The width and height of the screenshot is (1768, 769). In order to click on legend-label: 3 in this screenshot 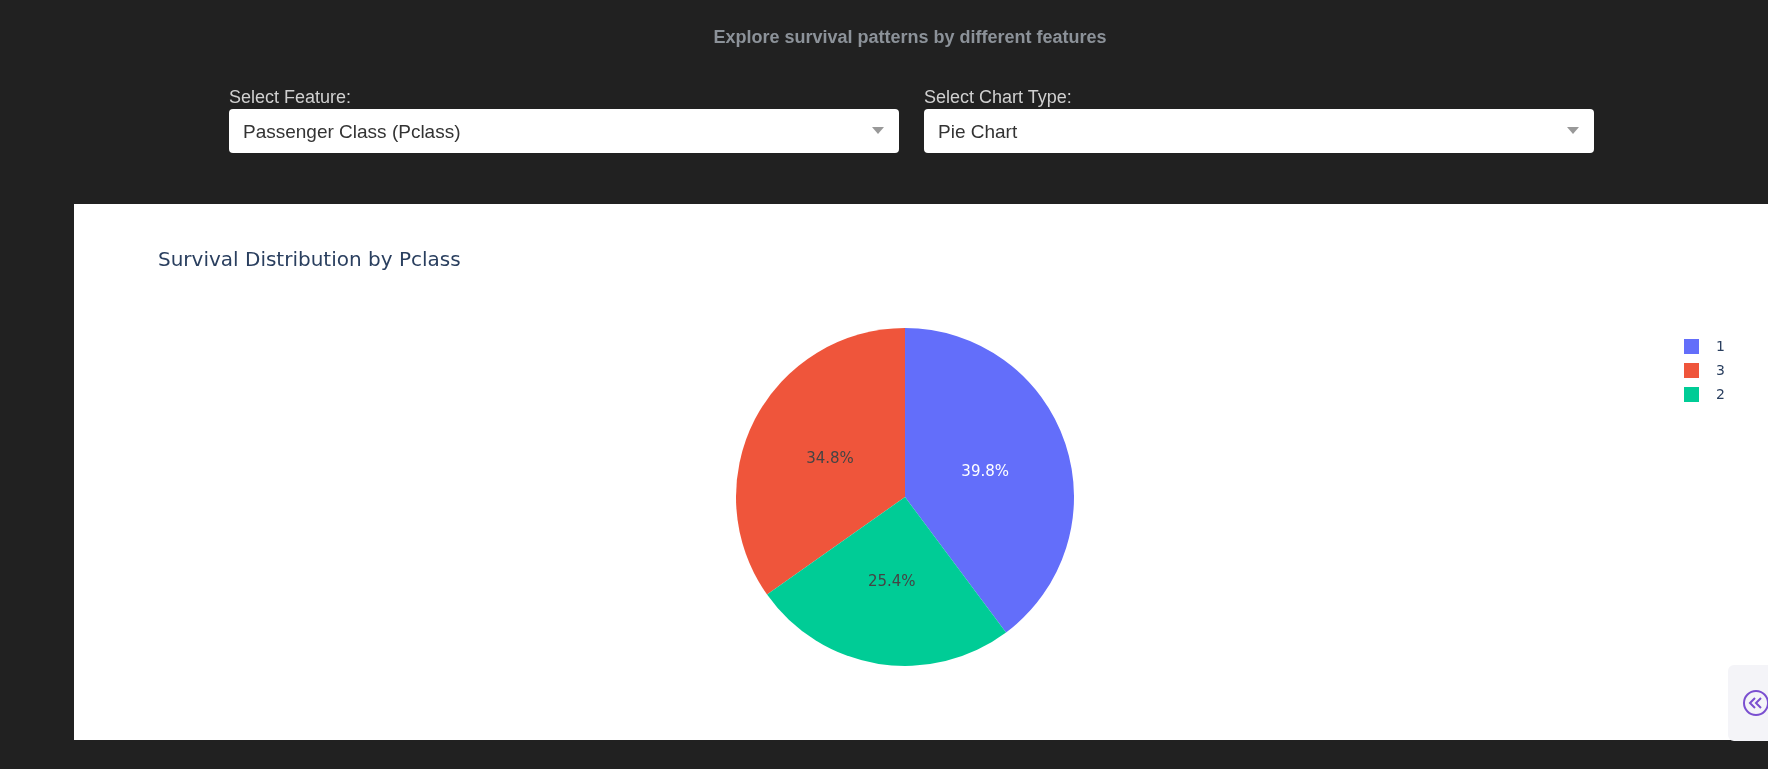, I will do `click(1720, 369)`.